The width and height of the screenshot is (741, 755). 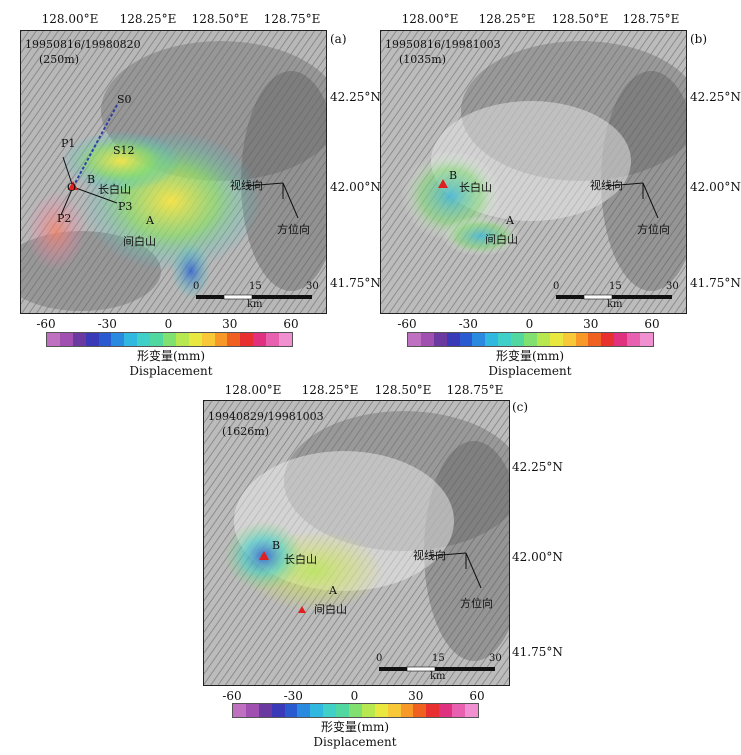 What do you see at coordinates (520, 407) in the screenshot?
I see `panel-letter: (c)` at bounding box center [520, 407].